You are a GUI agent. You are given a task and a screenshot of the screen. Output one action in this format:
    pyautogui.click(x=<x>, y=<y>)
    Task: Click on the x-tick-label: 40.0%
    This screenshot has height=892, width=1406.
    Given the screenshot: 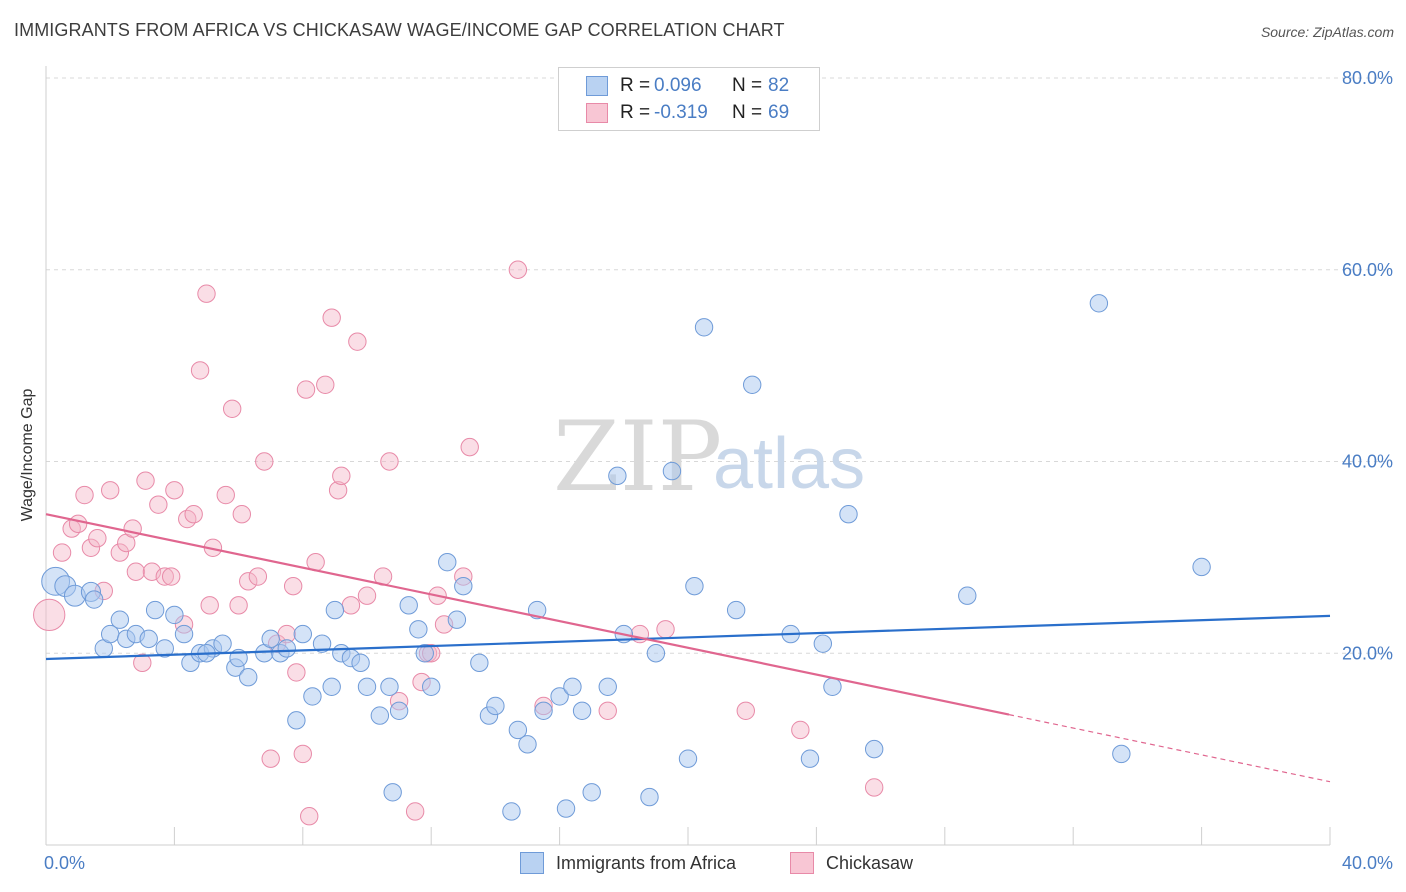 What is the action you would take?
    pyautogui.click(x=1367, y=863)
    